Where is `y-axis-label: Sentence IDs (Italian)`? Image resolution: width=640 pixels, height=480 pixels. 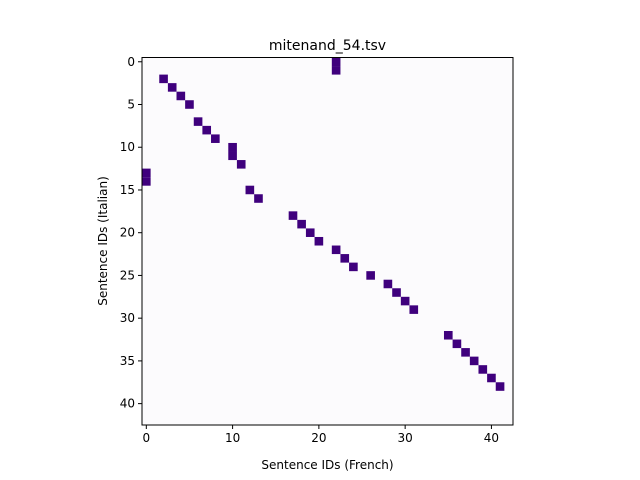
y-axis-label: Sentence IDs (Italian) is located at coordinates (103, 241).